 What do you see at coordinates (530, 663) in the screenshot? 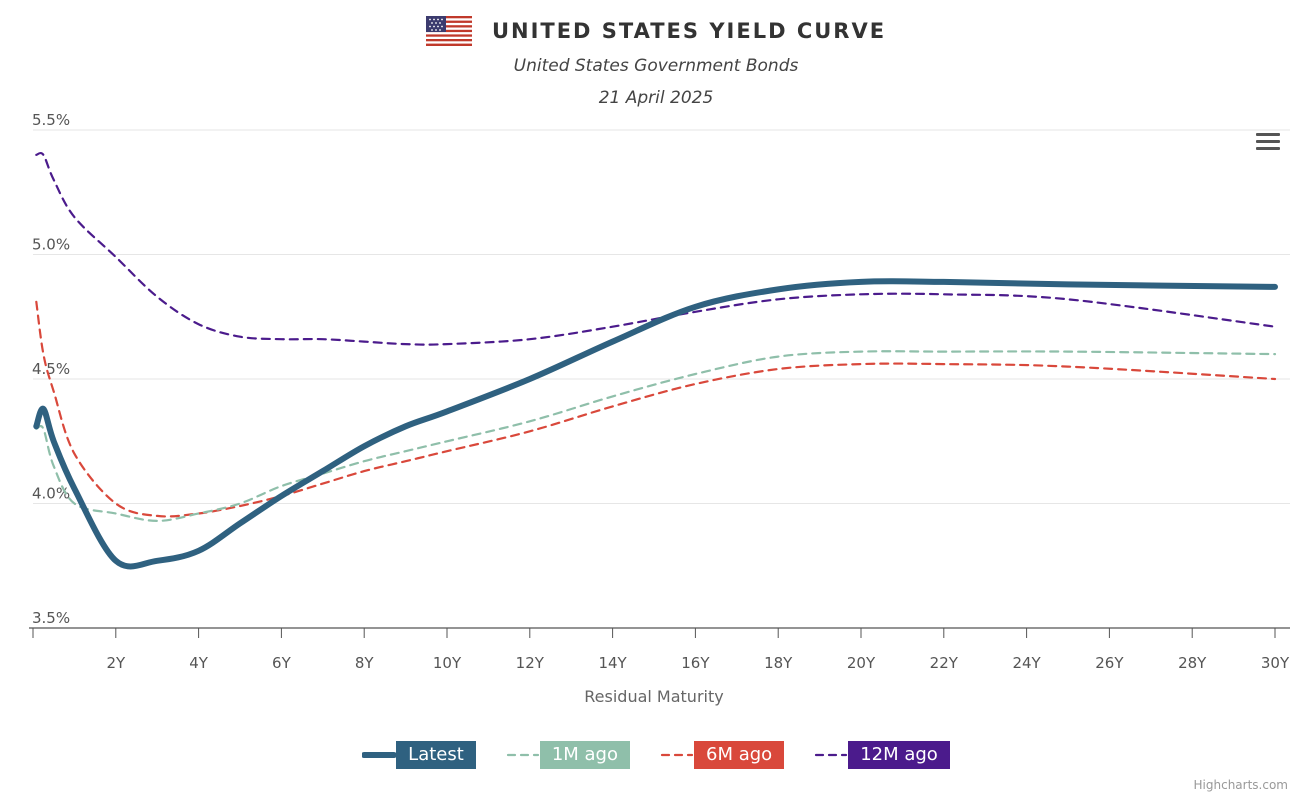
I see `x-tick-label: 12Y` at bounding box center [530, 663].